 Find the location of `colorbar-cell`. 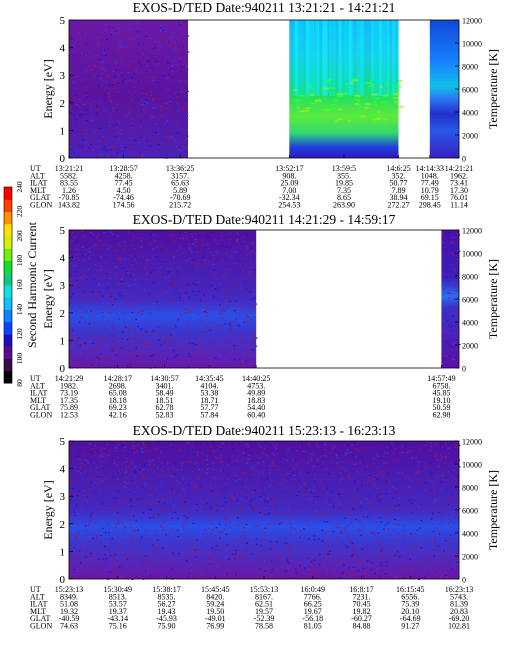

colorbar-cell is located at coordinates (8, 279).